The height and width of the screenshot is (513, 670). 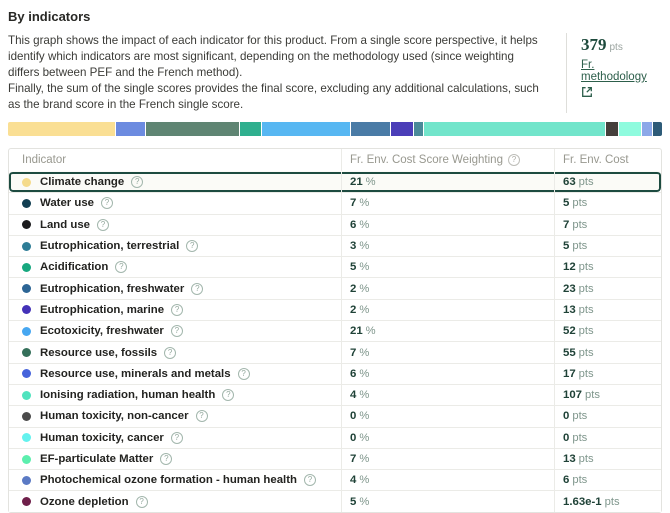 I want to click on bar-segment-land-use, so click(x=612, y=129).